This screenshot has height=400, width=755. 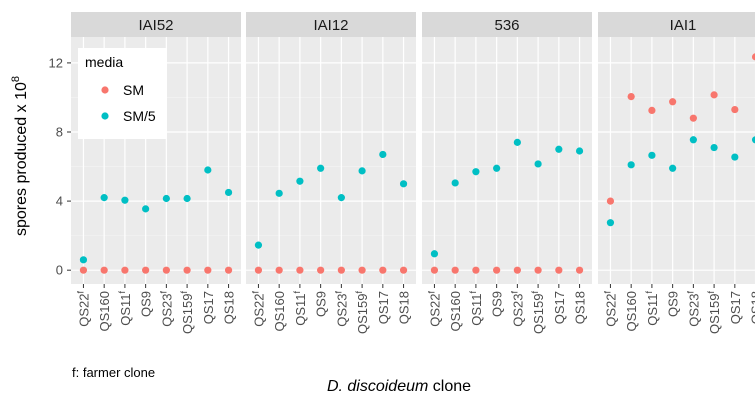 I want to click on legend: media SM SM/5, so click(x=122, y=93).